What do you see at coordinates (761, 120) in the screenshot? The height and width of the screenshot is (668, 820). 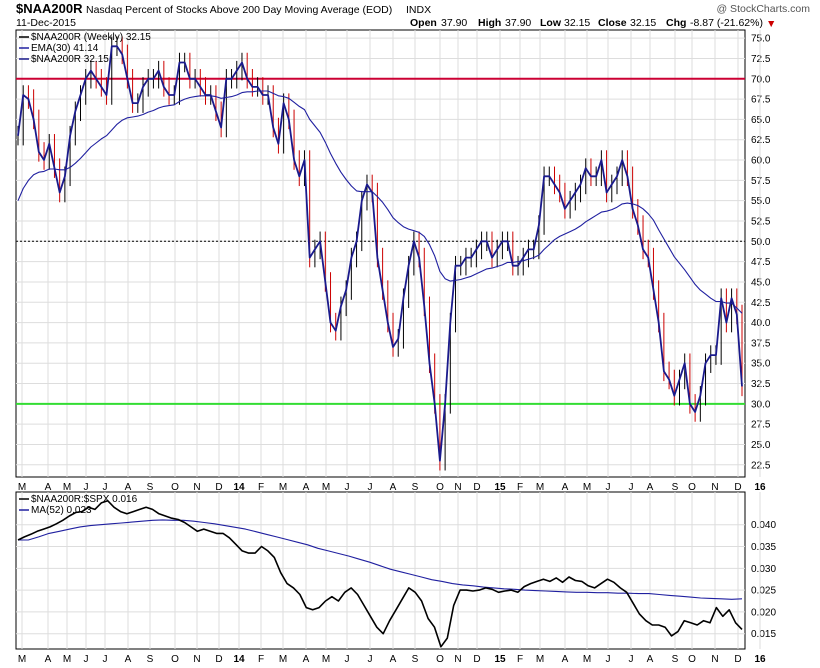 I see `main-ytick-label: 65.0` at bounding box center [761, 120].